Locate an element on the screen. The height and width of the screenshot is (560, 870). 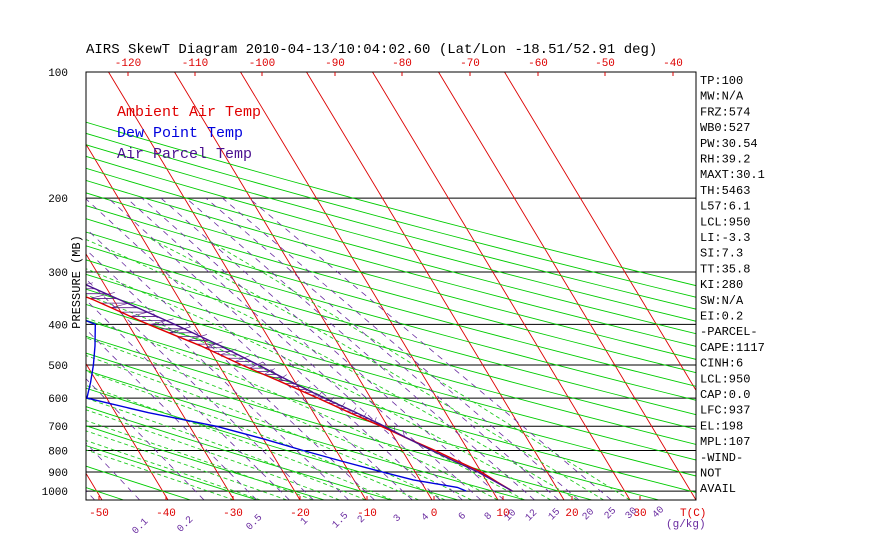
mixing-ratio-unit-label: (g/kg) is located at coordinates (686, 525).